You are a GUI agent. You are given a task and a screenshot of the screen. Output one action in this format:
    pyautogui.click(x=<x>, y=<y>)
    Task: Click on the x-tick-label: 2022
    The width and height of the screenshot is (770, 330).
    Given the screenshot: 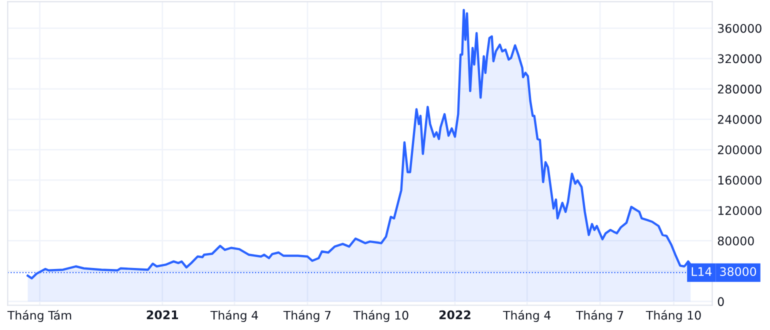 What is the action you would take?
    pyautogui.click(x=454, y=315)
    